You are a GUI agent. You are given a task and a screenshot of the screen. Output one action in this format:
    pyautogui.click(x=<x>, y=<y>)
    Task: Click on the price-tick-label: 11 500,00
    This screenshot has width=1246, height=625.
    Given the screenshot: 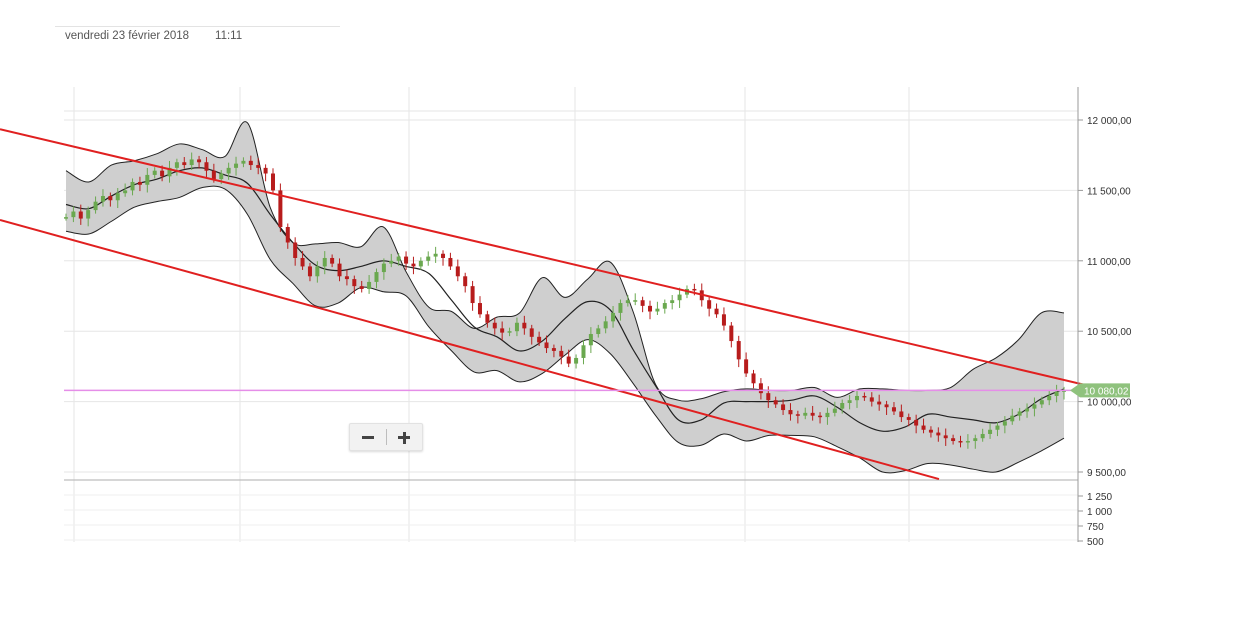 What is the action you would take?
    pyautogui.click(x=1109, y=191)
    